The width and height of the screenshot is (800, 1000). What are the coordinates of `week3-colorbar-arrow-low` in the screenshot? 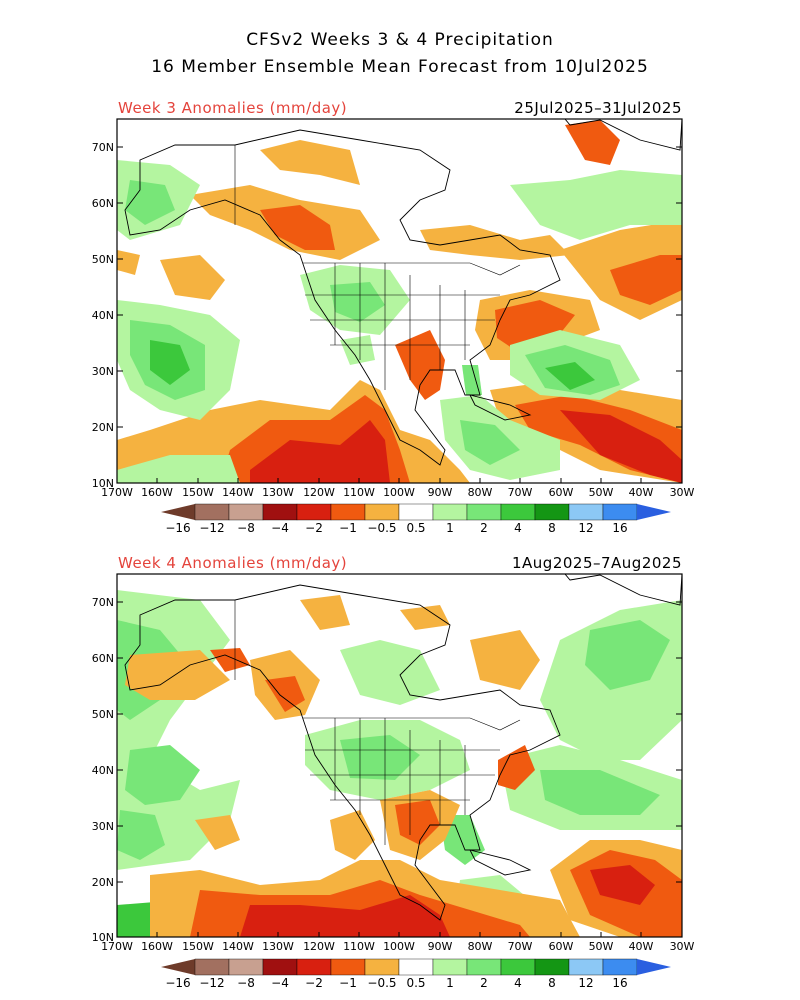 It's located at (178, 512).